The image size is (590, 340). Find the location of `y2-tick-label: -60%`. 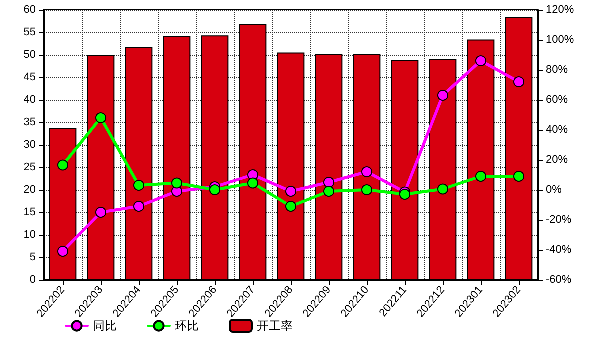

y2-tick-label: -60% is located at coordinates (559, 280).